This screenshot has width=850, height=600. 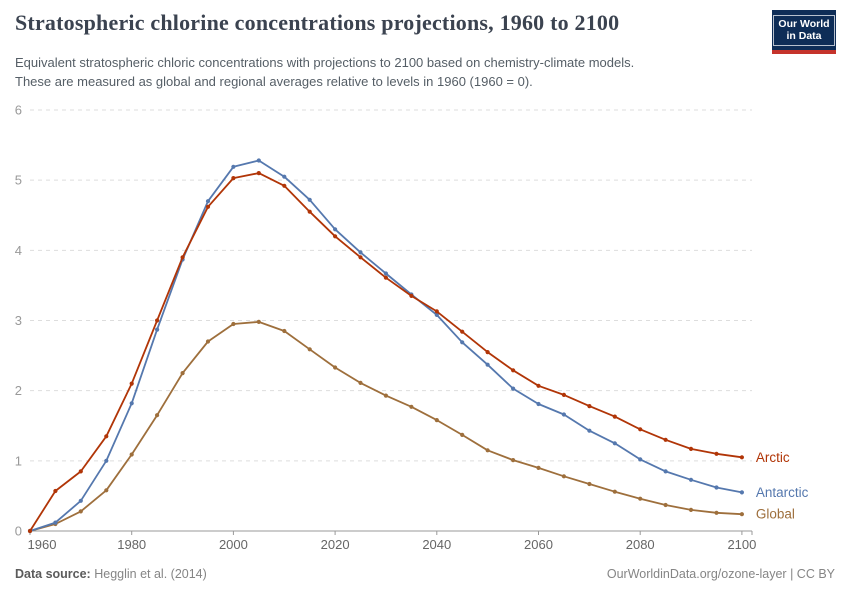 I want to click on legend-label-arctic: Arctic, so click(x=773, y=457).